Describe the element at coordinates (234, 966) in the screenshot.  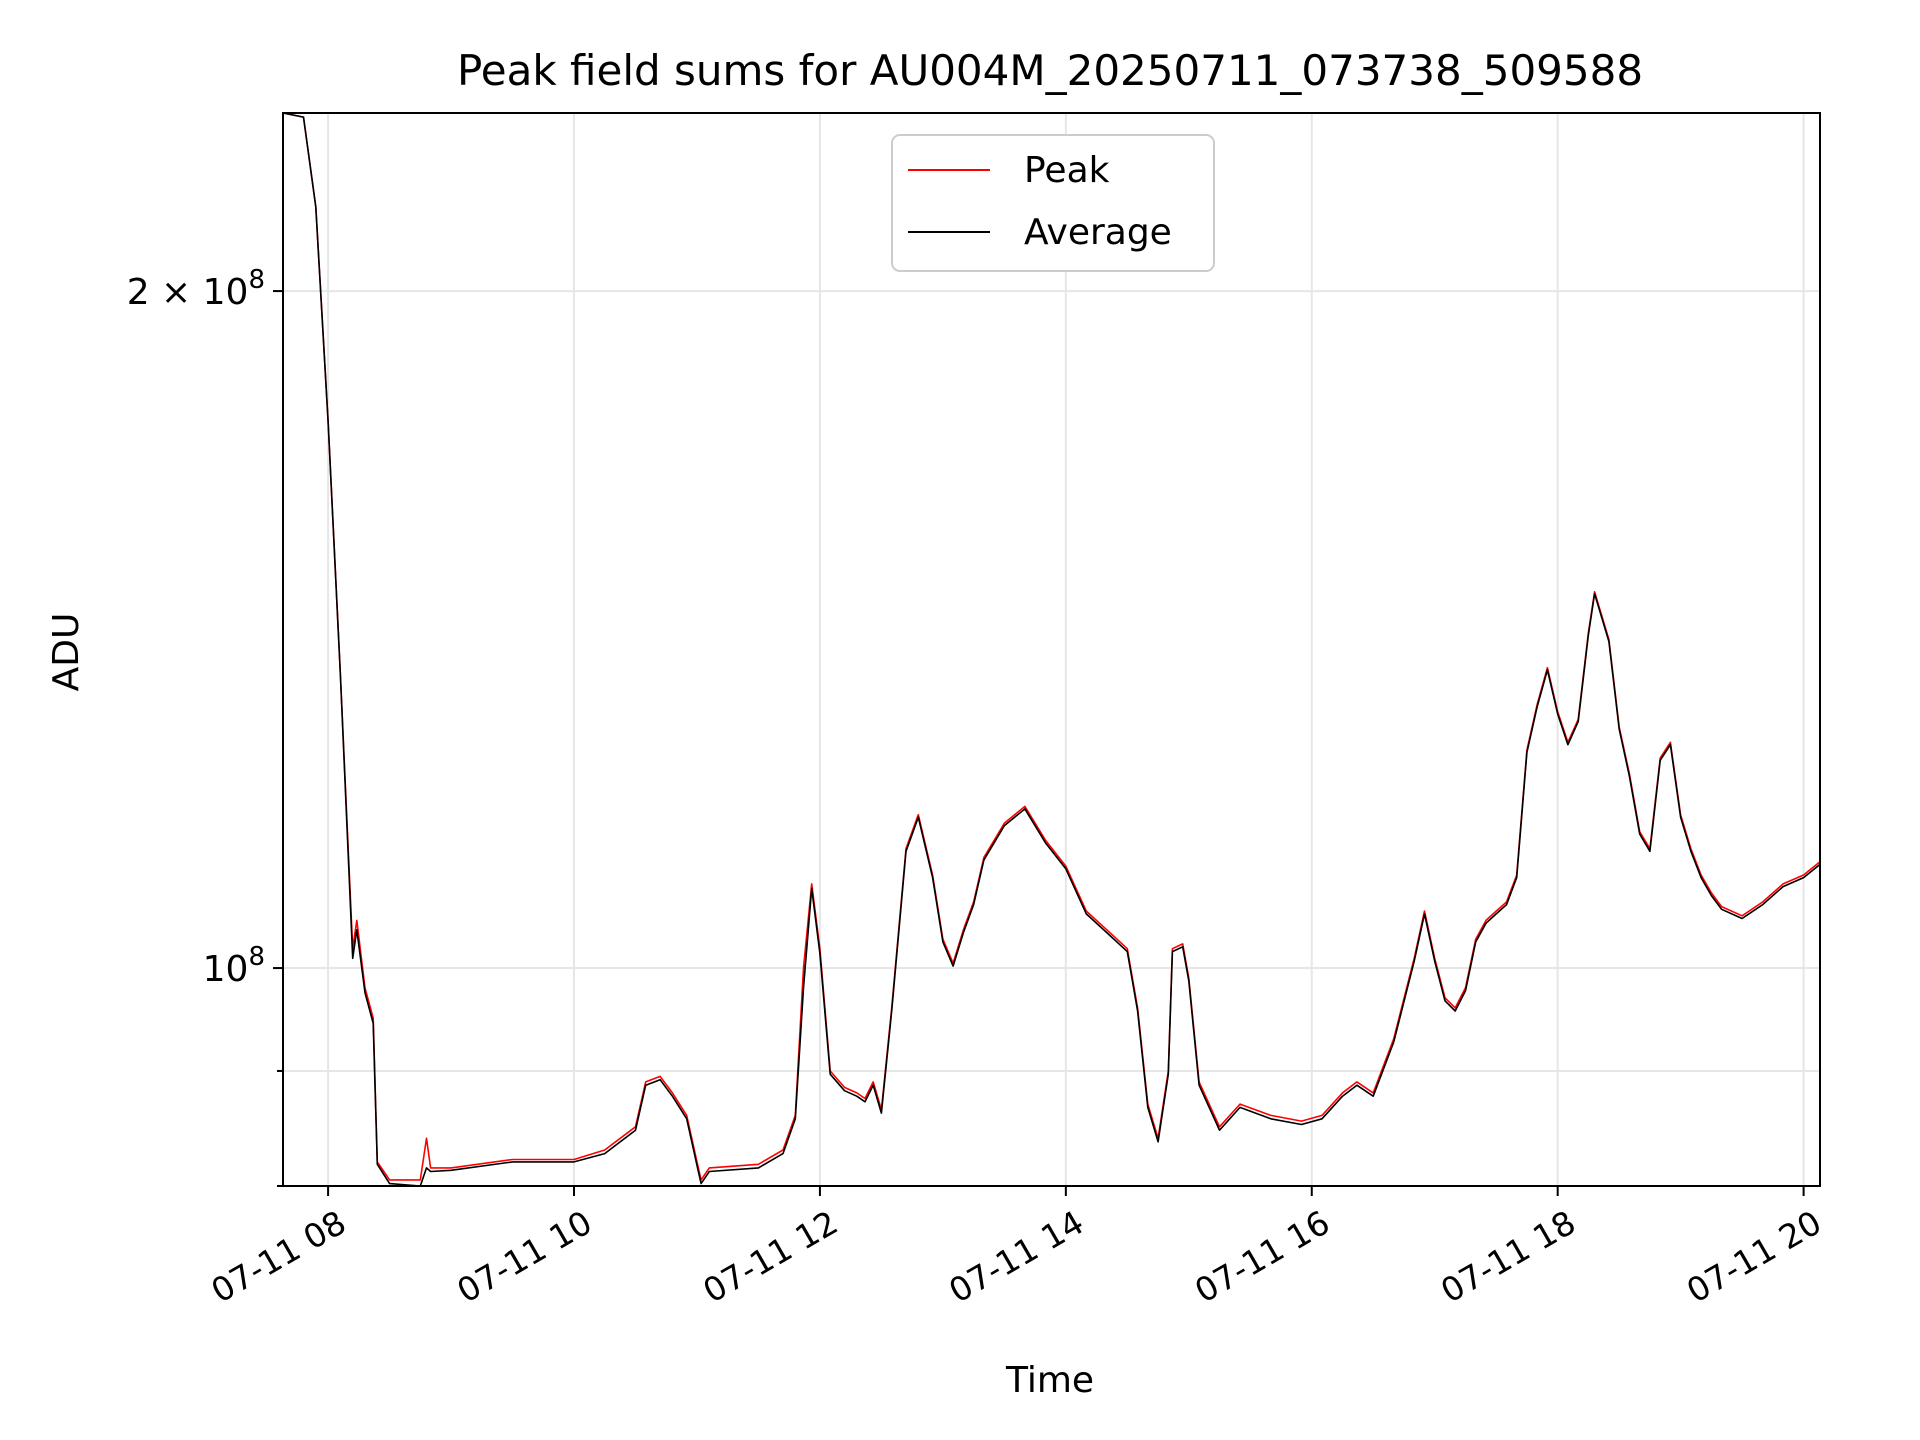
I see `y-tick-label: 108` at that location.